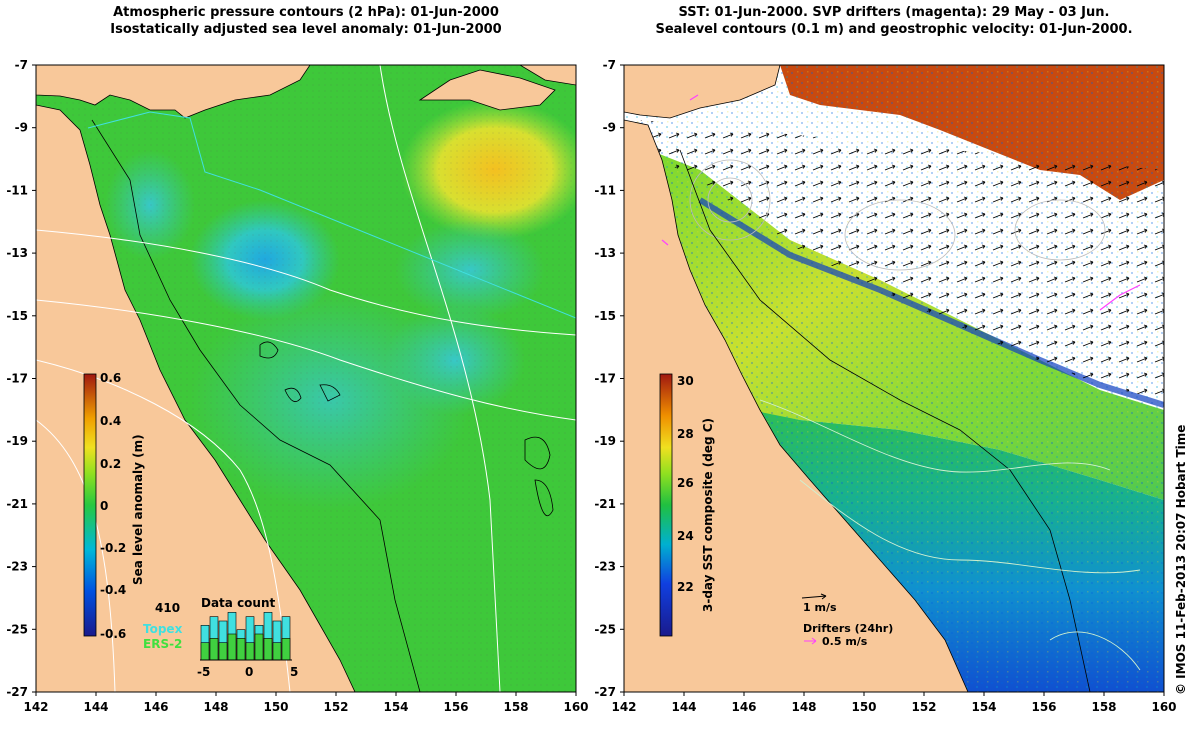 The width and height of the screenshot is (1200, 750). I want to click on inset-x-tick-2: 5, so click(294, 672).